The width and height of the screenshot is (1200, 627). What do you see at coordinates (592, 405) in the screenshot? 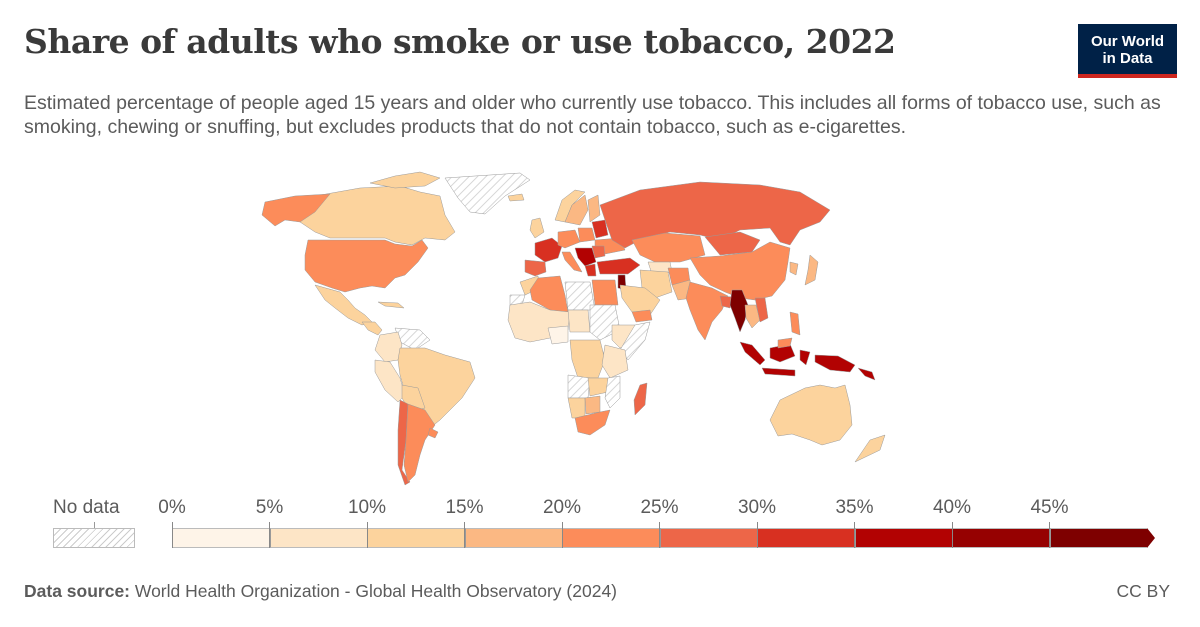
I see `country-botswana` at bounding box center [592, 405].